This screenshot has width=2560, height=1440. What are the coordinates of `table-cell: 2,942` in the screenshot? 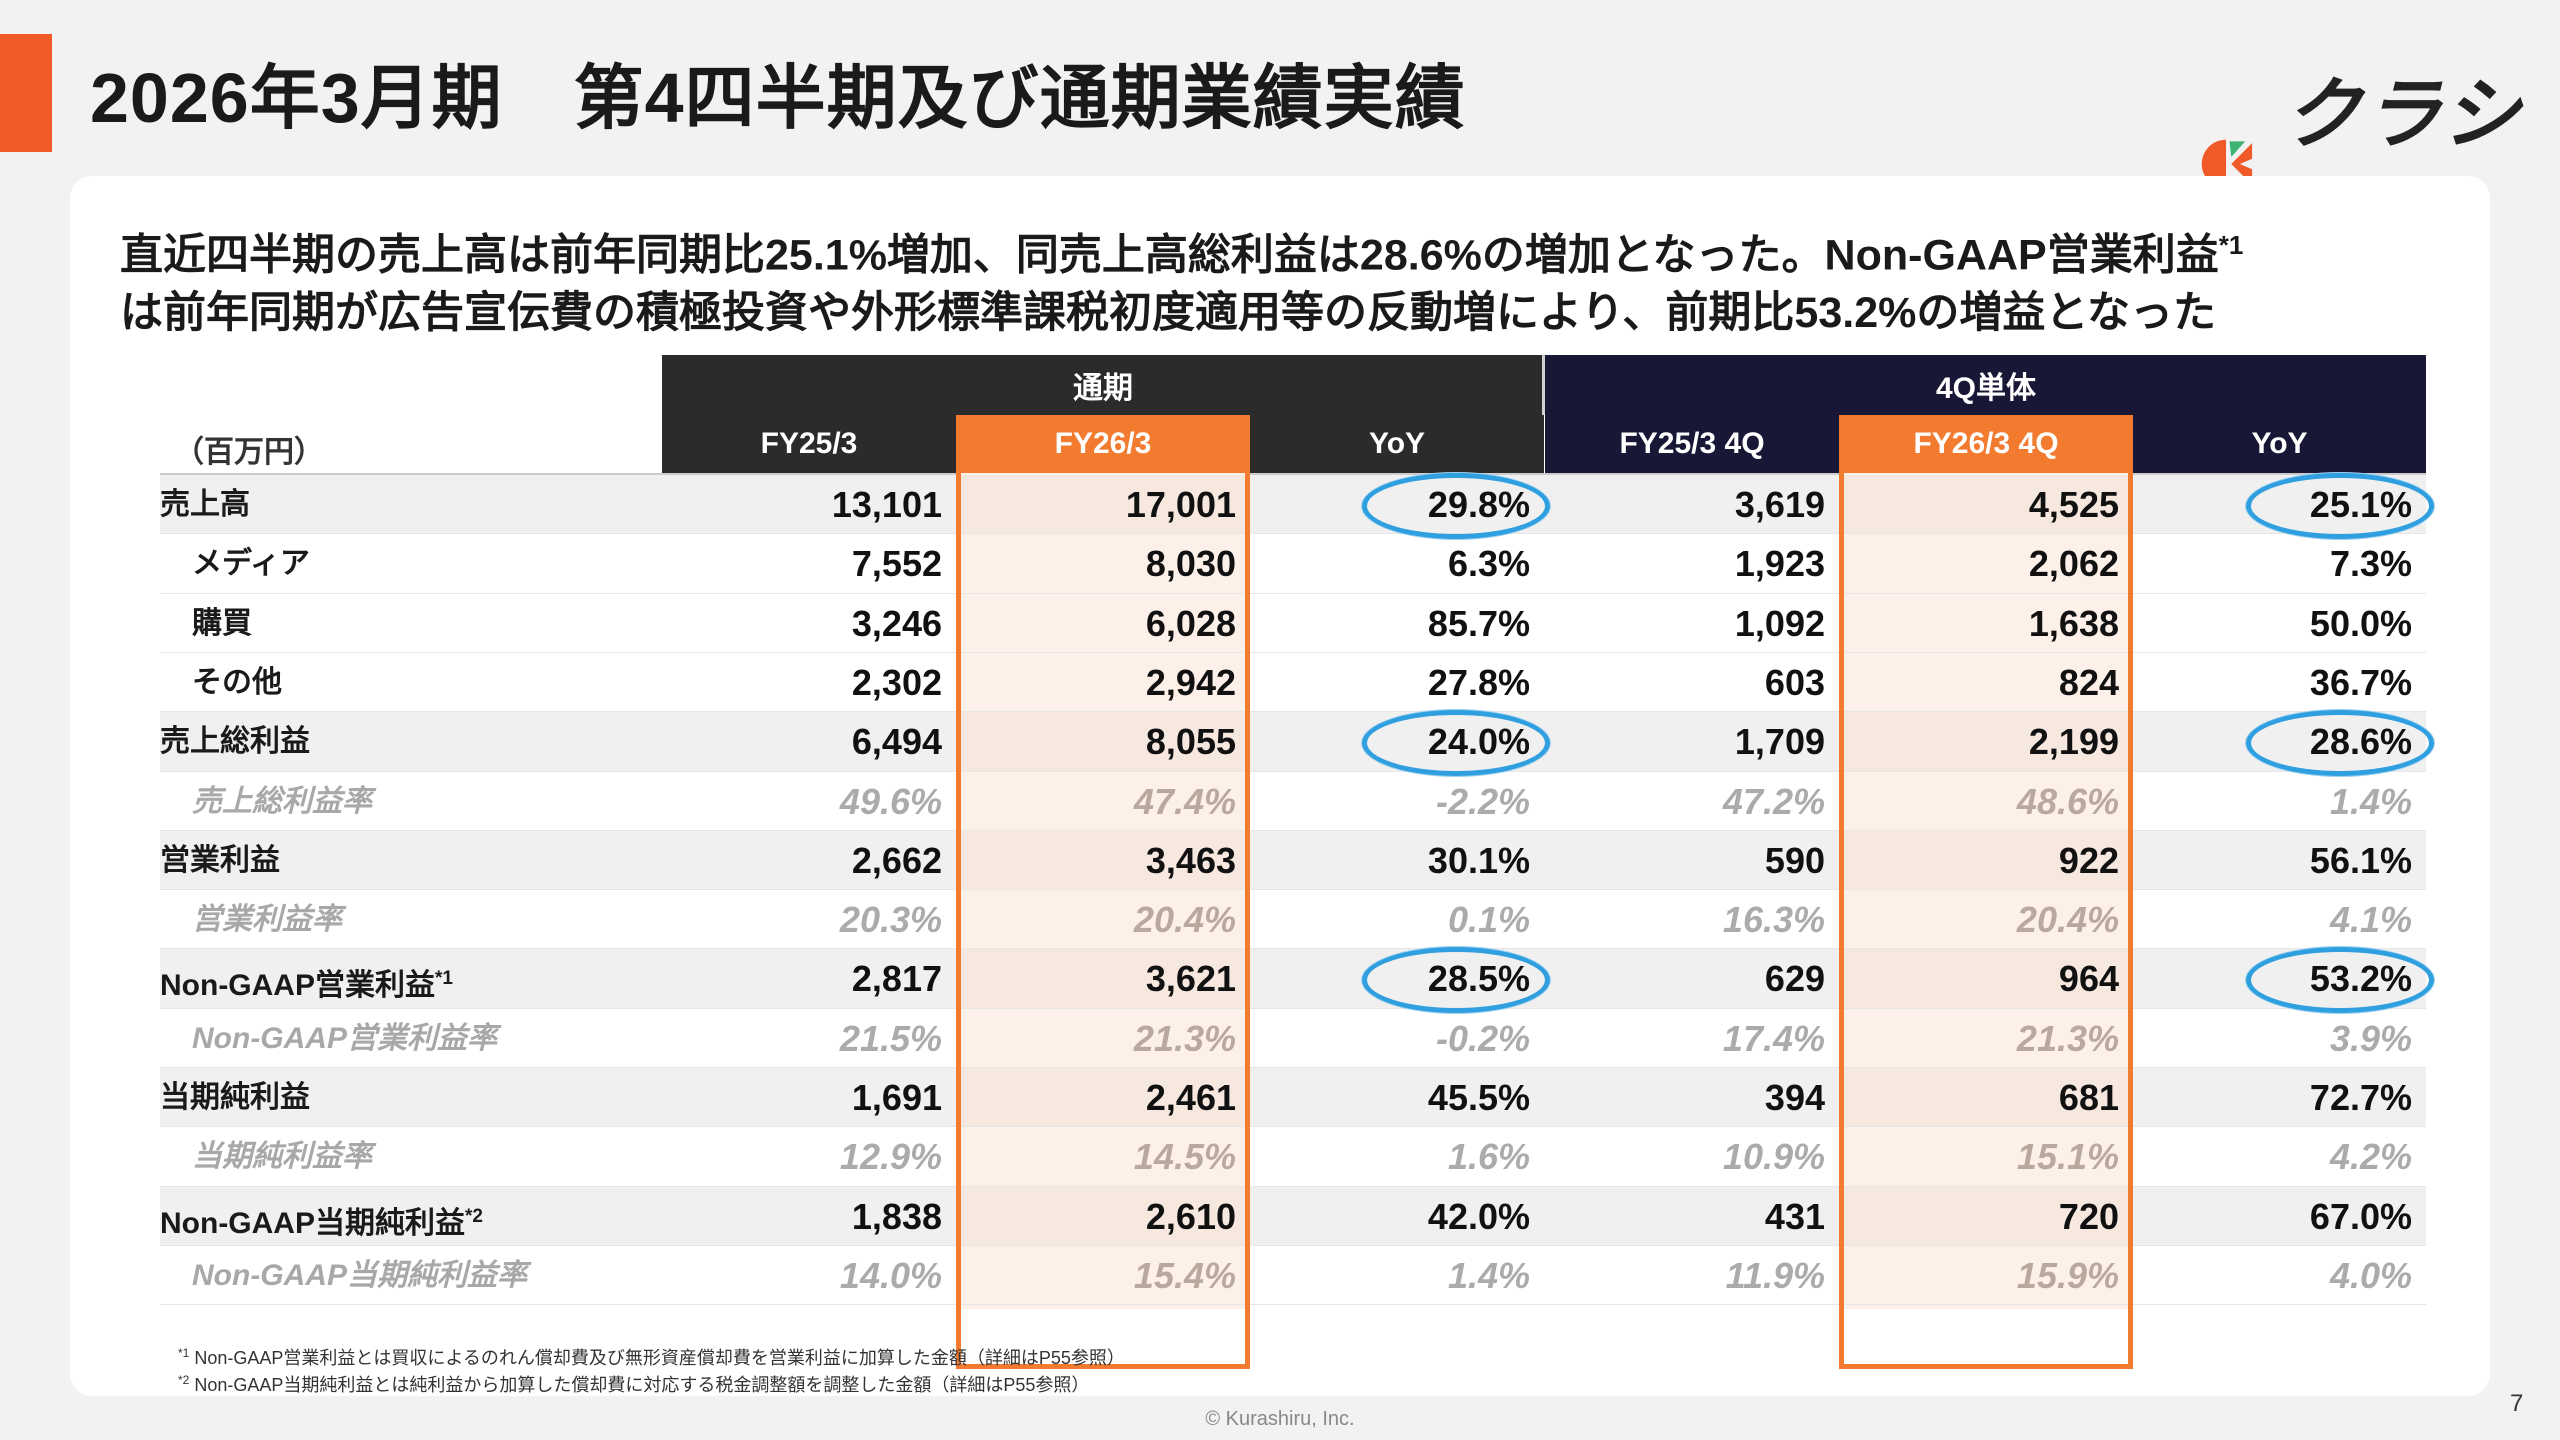 It's located at (1190, 682).